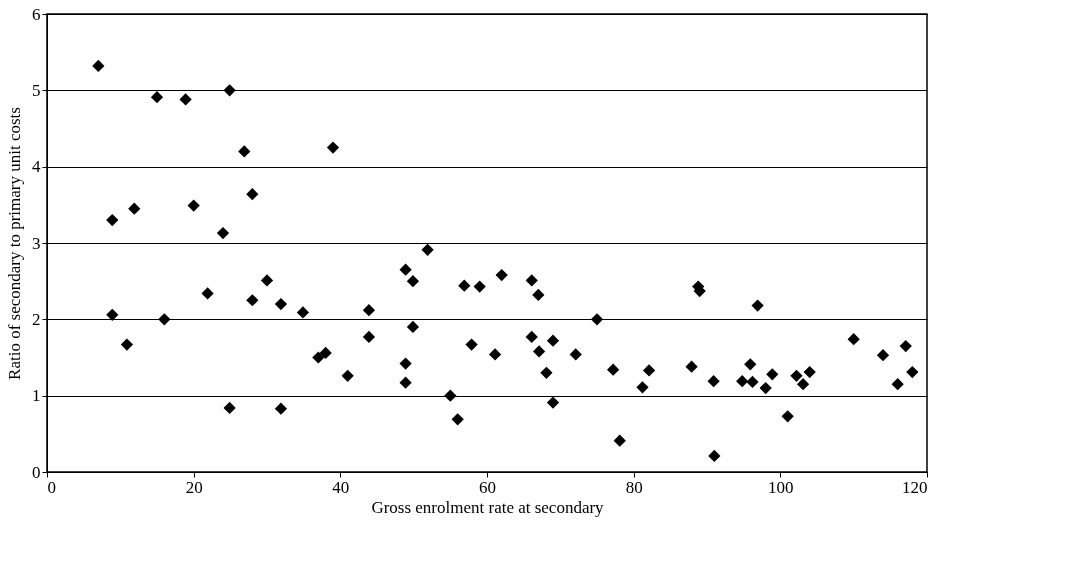 The width and height of the screenshot is (1071, 563). What do you see at coordinates (36, 90) in the screenshot?
I see `y-tick-label: 5` at bounding box center [36, 90].